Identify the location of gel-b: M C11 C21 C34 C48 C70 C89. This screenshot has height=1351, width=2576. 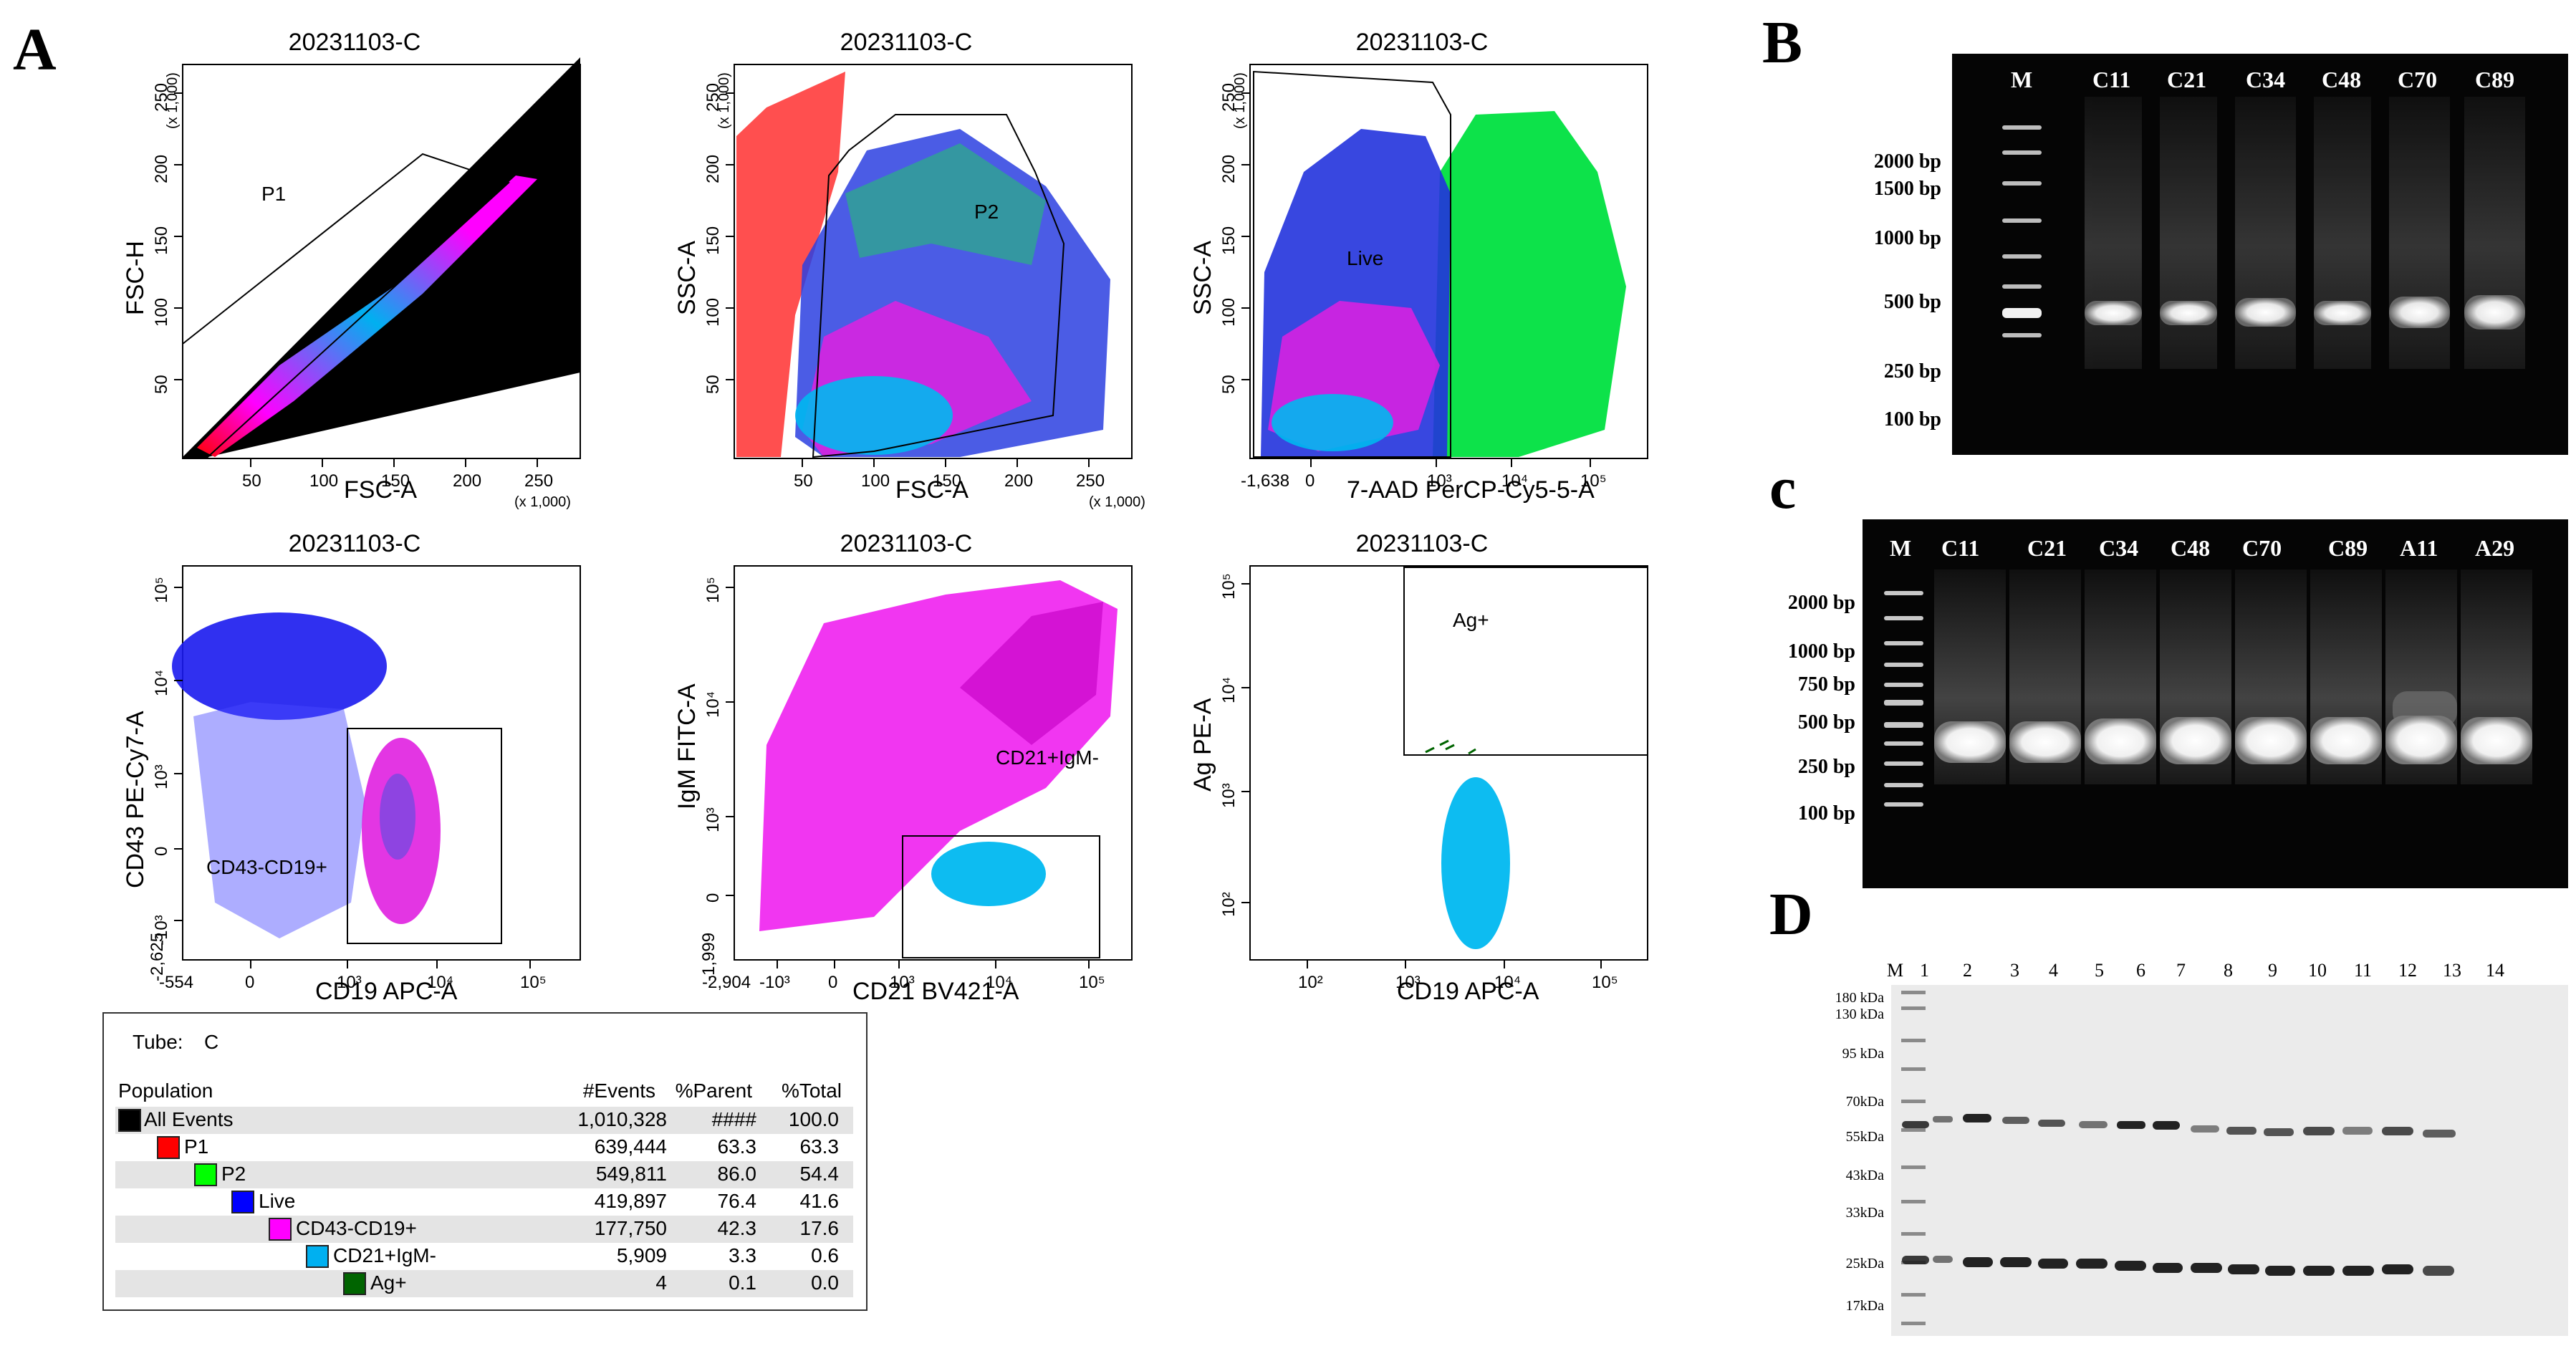
(2260, 254).